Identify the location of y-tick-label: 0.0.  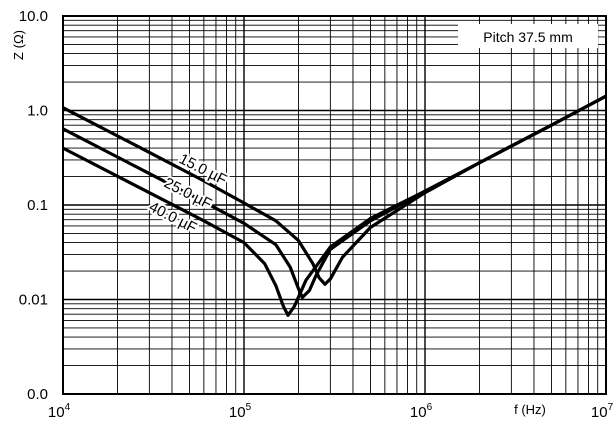
(37, 394).